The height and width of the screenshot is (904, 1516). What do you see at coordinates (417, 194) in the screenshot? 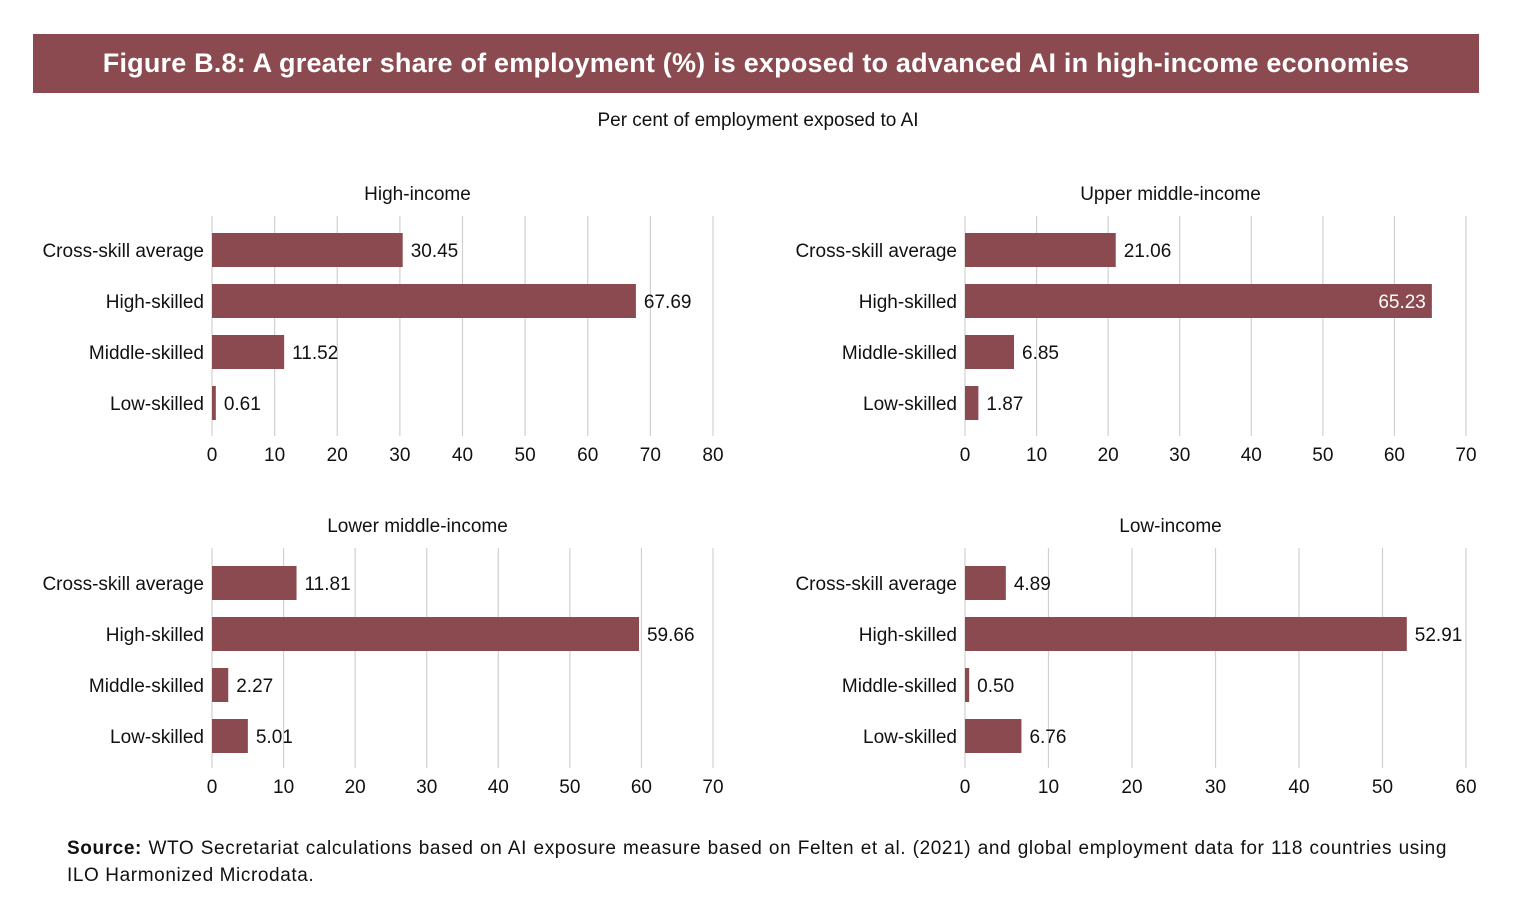
I see `panel-title: High-income` at bounding box center [417, 194].